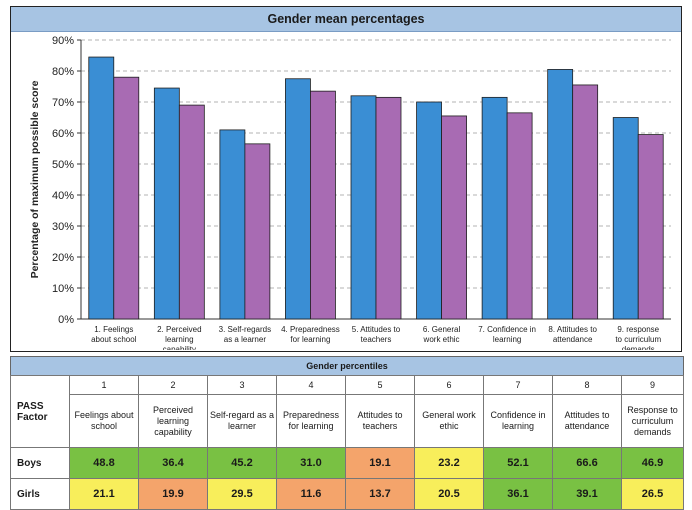  I want to click on col-num: 1, so click(104, 385).